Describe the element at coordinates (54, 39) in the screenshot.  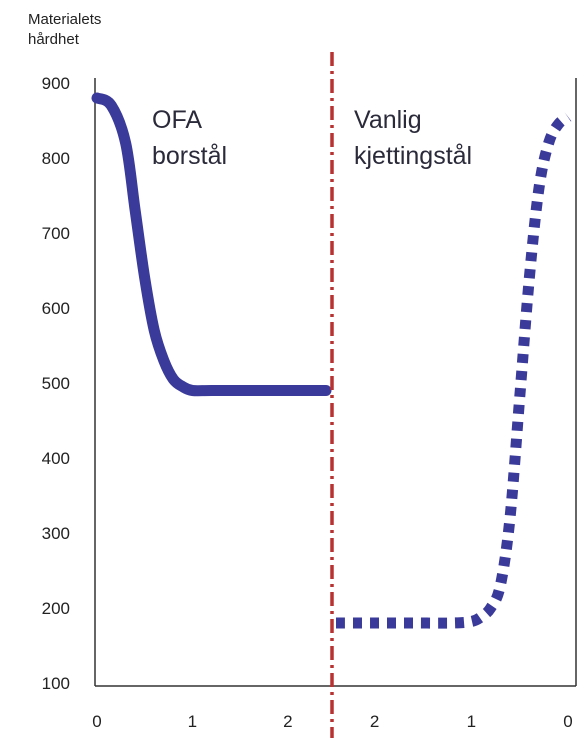
I see `y-axis-label-line-2: hårdhet` at that location.